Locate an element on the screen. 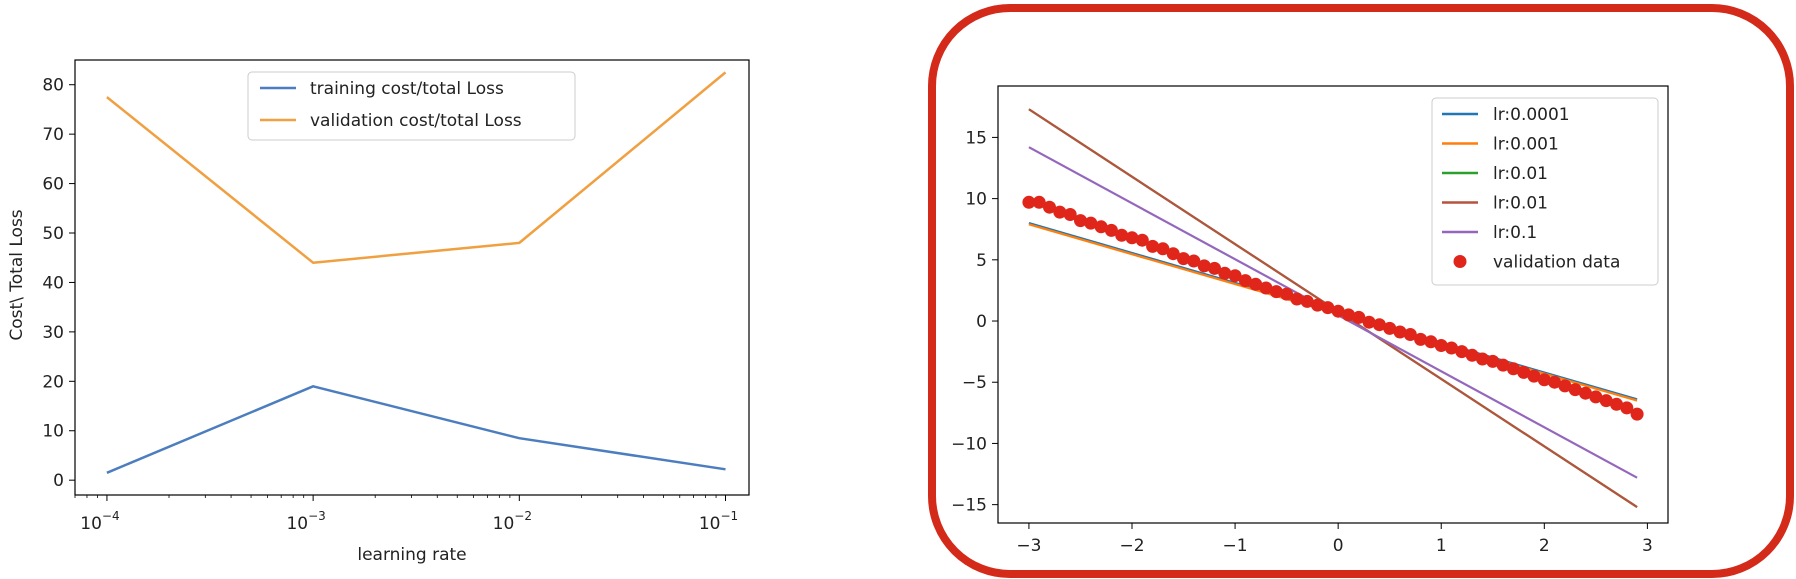  chart1-y-tick-label: 50 is located at coordinates (53, 234).